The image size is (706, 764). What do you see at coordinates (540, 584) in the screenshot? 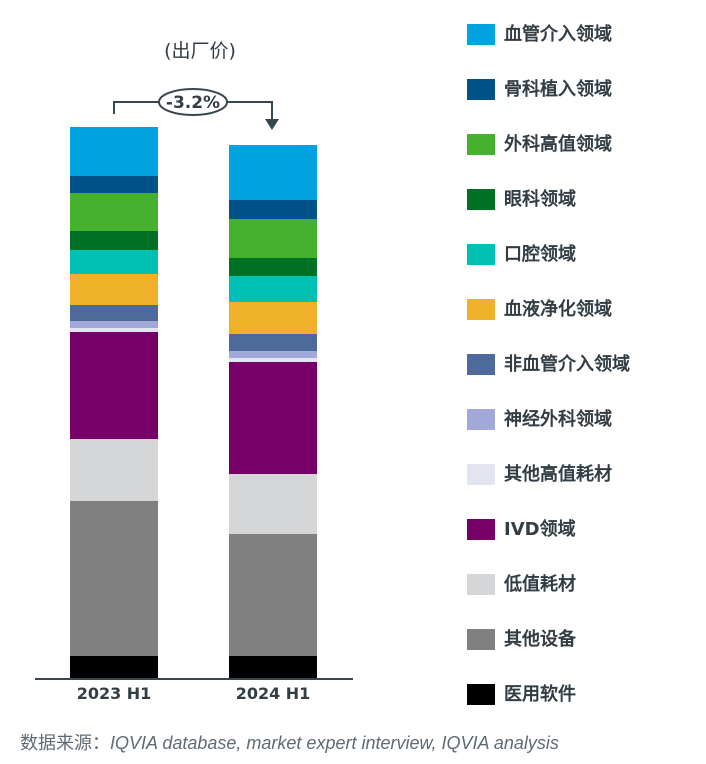
I see `legend-label: 低值耗材` at bounding box center [540, 584].